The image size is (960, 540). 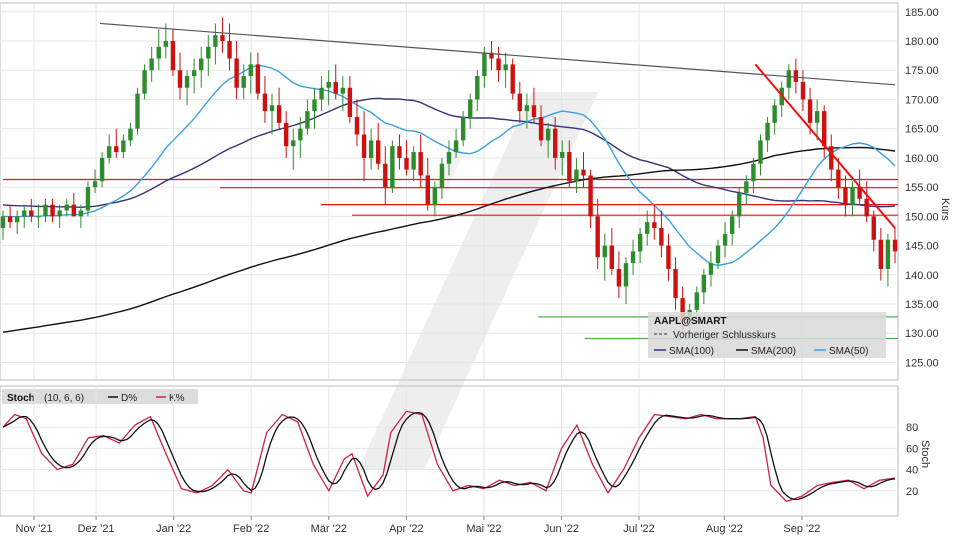 I want to click on stoch-tick-label: 80, so click(x=912, y=428).